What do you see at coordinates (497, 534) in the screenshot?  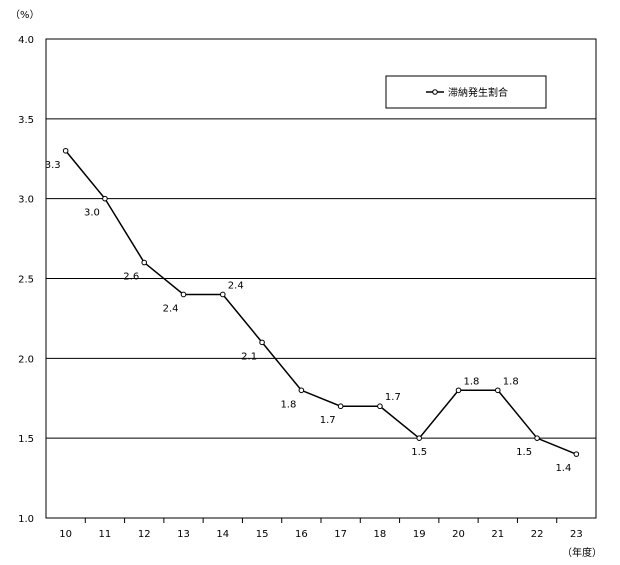 I see `x-tick-label: 21` at bounding box center [497, 534].